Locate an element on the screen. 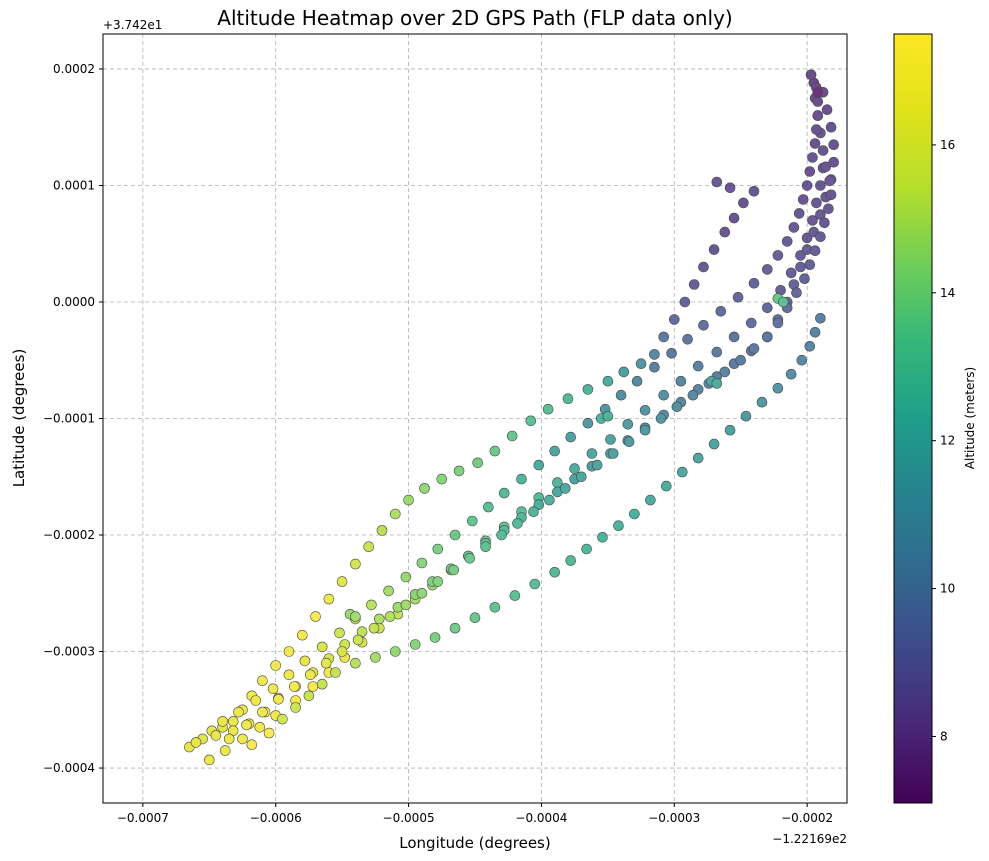 Image resolution: width=989 pixels, height=861 pixels. colorbar-tick-label: 8 is located at coordinates (944, 736).